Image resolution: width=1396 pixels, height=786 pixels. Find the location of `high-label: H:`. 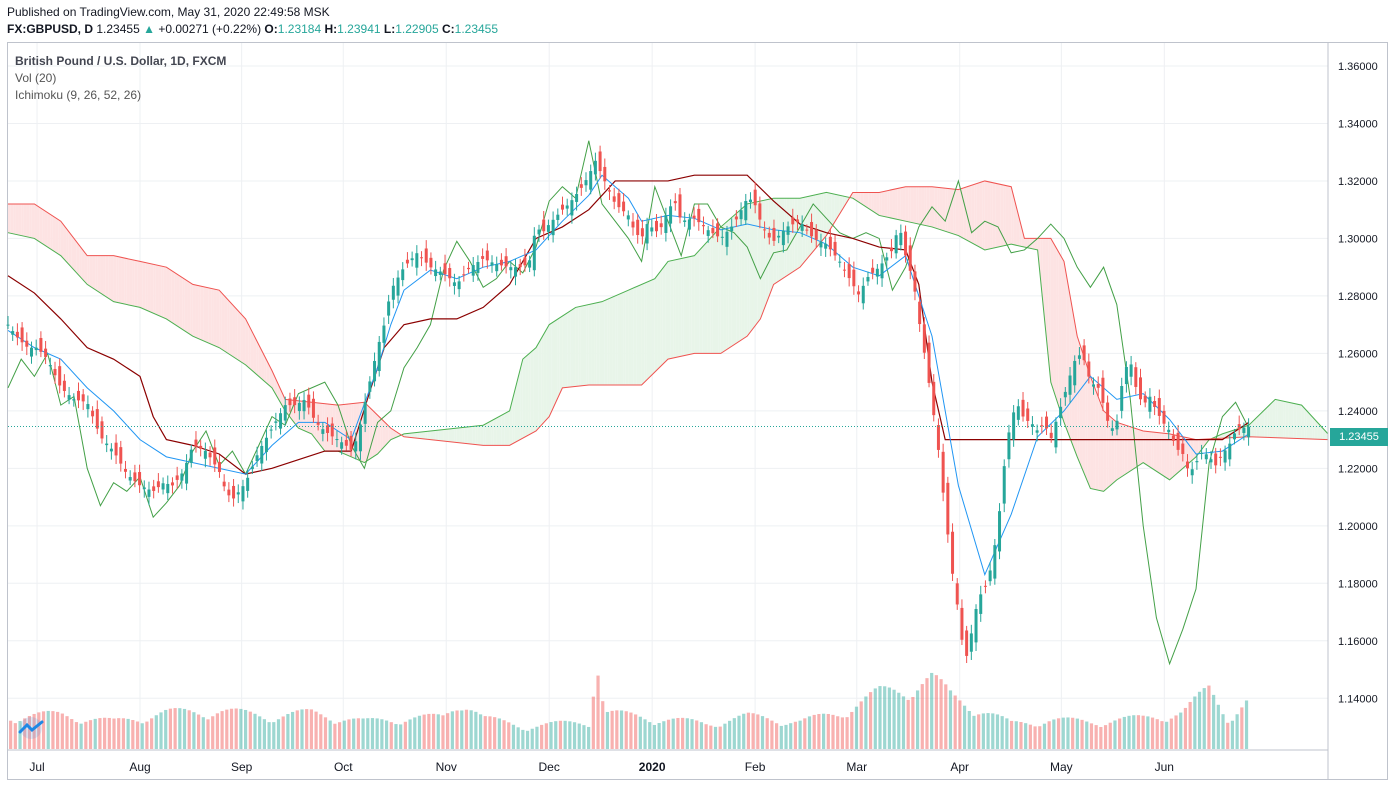

high-label: H: is located at coordinates (331, 29).